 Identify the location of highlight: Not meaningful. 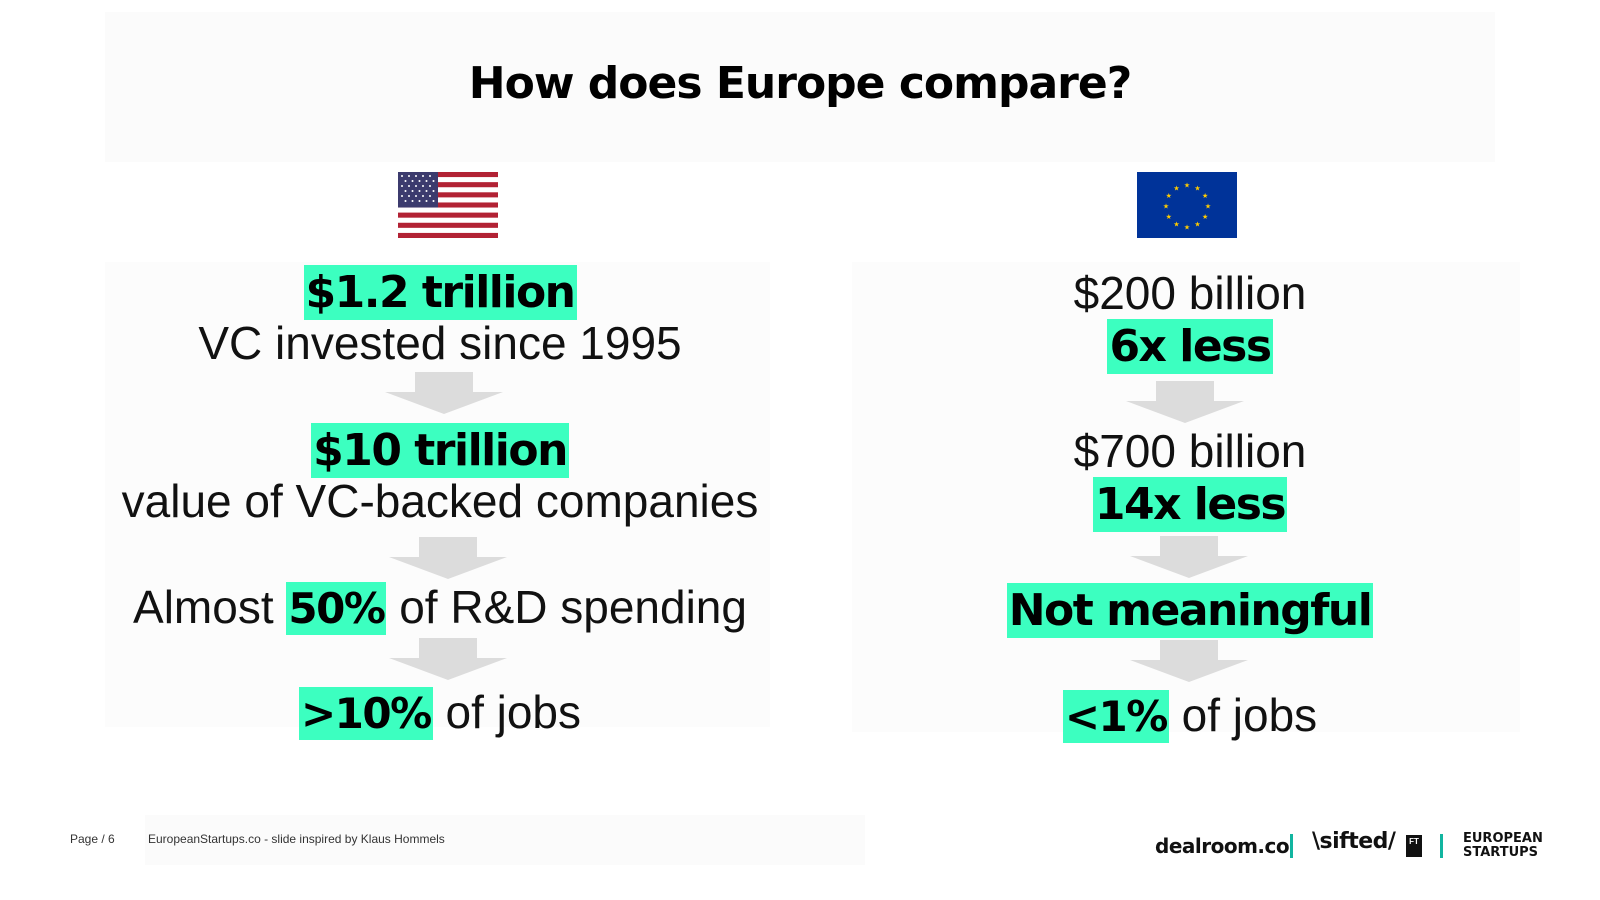
(1190, 610).